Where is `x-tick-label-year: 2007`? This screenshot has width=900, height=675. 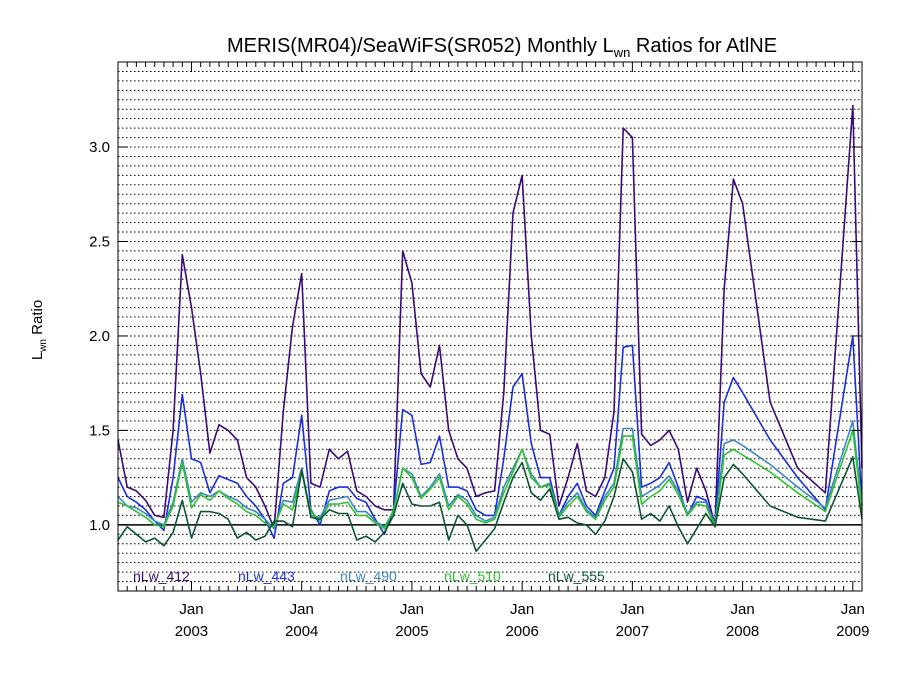
x-tick-label-year: 2007 is located at coordinates (632, 631).